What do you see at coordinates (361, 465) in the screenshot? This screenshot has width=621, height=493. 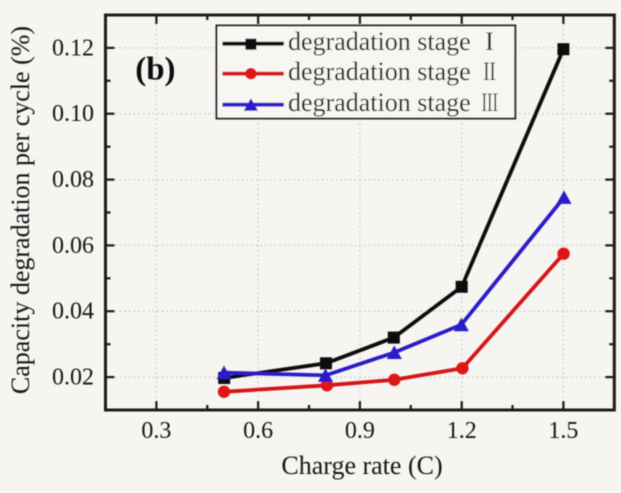 I see `svg-text: Charge rate (C)` at bounding box center [361, 465].